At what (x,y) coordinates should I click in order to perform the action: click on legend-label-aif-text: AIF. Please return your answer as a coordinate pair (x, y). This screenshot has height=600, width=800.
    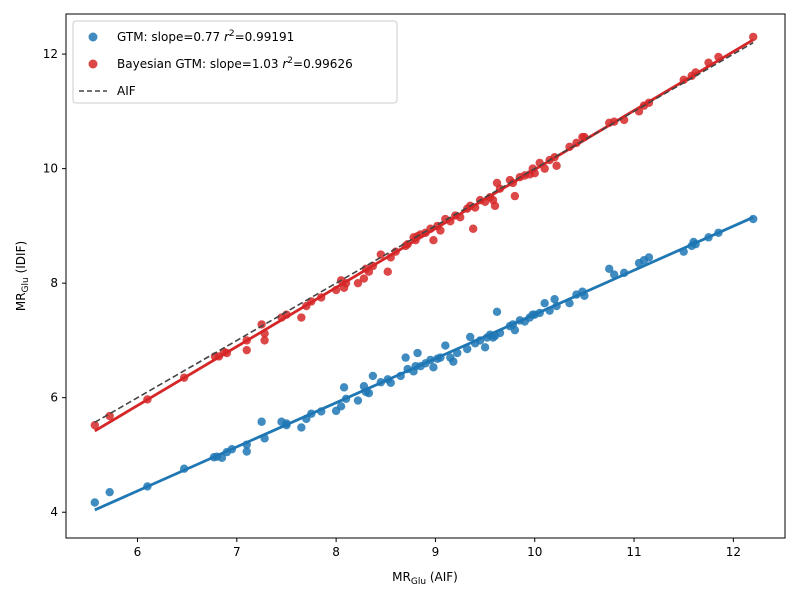
    Looking at the image, I should click on (126, 91).